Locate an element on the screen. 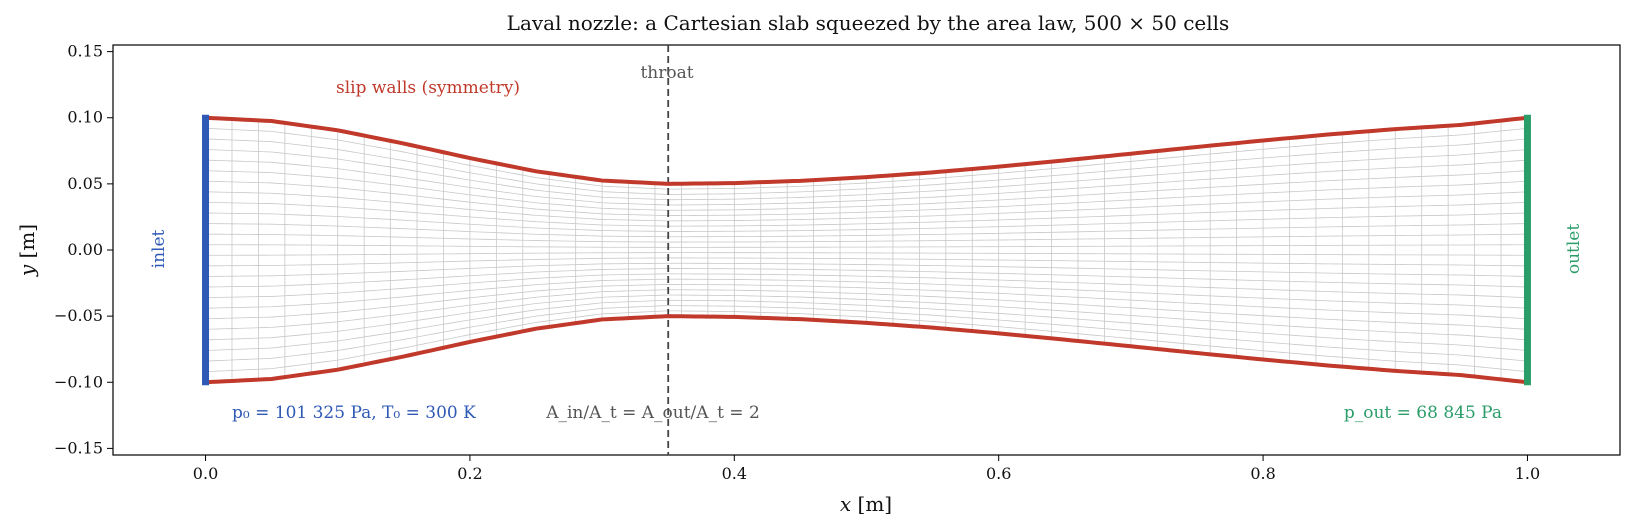  y-axis-label: y [m] is located at coordinates (27, 250).